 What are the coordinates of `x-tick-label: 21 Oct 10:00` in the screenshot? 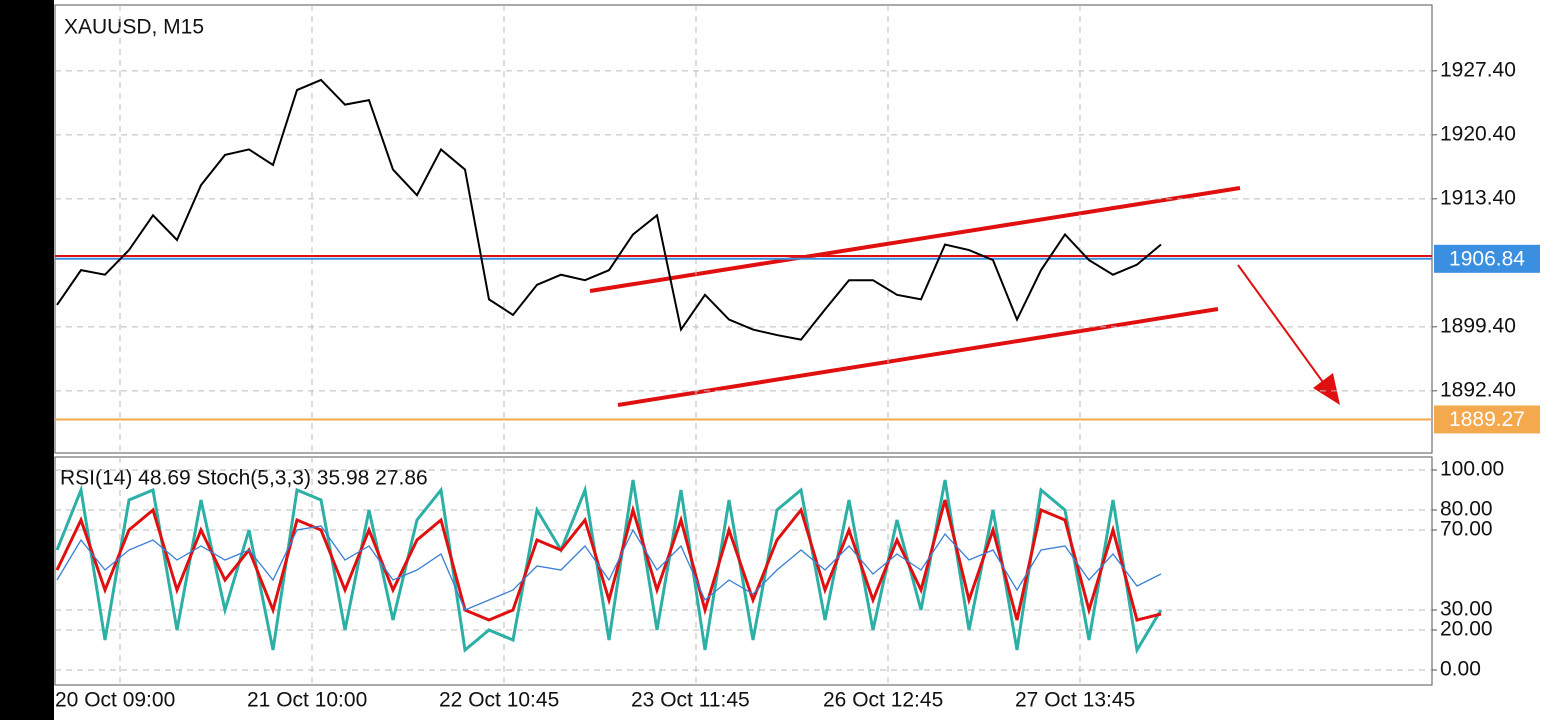 It's located at (307, 700).